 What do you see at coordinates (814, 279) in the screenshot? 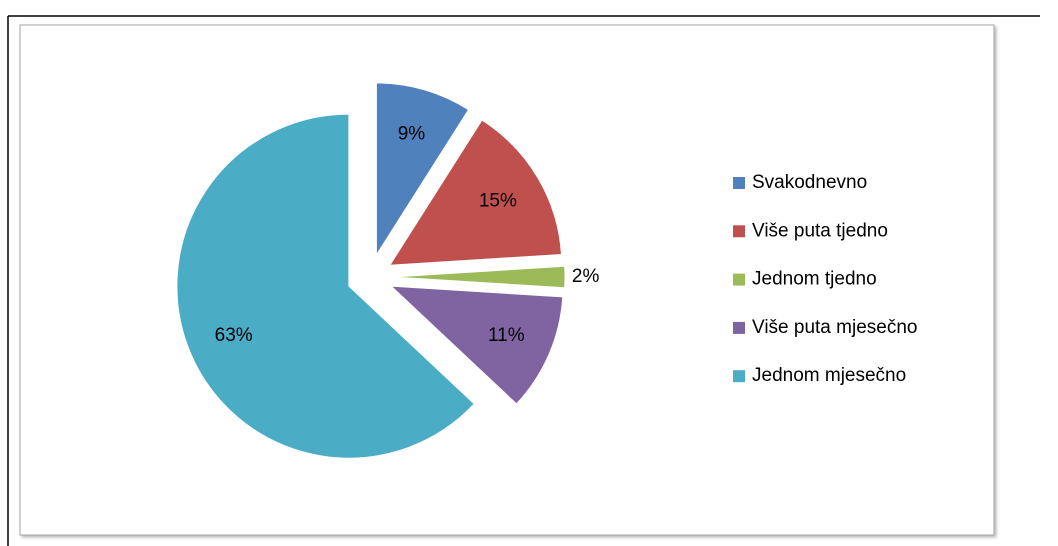
I see `legend-label: Jednom tjedno` at bounding box center [814, 279].